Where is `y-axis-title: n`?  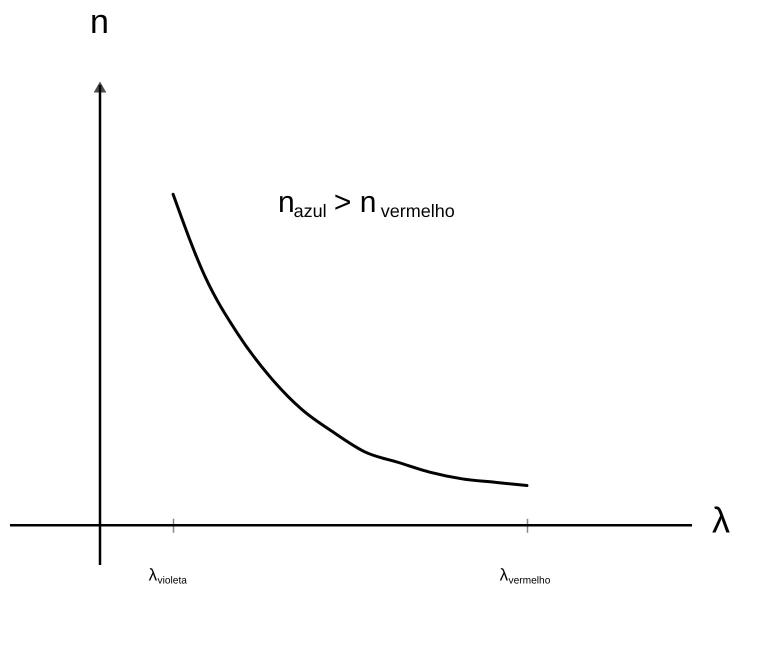 y-axis-title: n is located at coordinates (99, 22).